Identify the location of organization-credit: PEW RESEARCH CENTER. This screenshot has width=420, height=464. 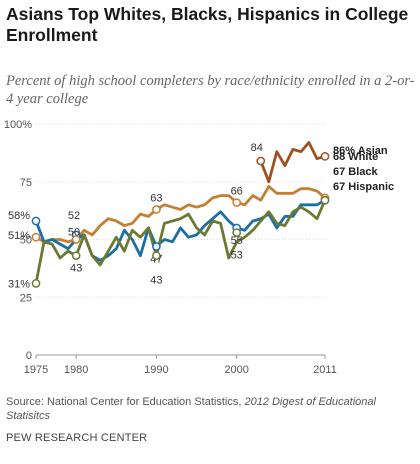
(77, 438).